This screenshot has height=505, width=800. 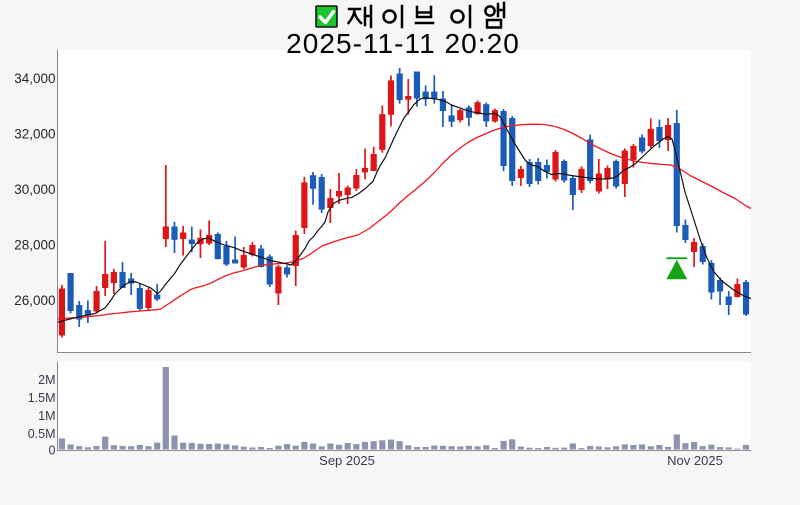 I want to click on svg-text: 1.5M, so click(x=42, y=398).